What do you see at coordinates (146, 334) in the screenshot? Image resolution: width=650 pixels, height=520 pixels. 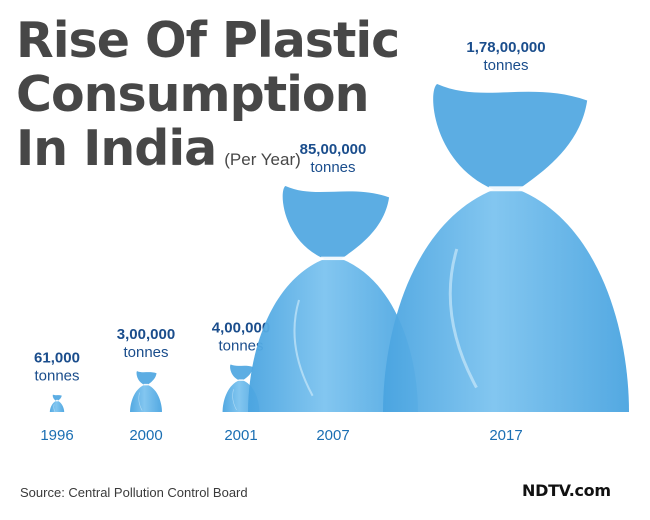 I see `value-label: 3,00,000` at bounding box center [146, 334].